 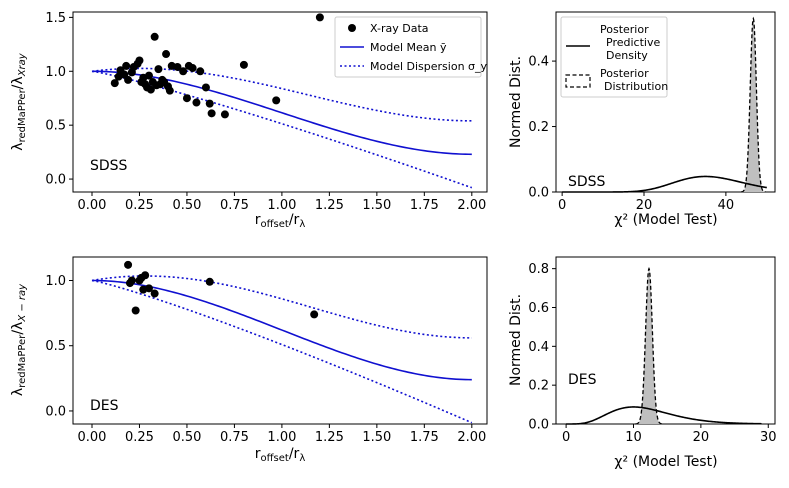 What do you see at coordinates (55, 281) in the screenshot?
I see `des_ratio-ytick-label: 1.0` at bounding box center [55, 281].